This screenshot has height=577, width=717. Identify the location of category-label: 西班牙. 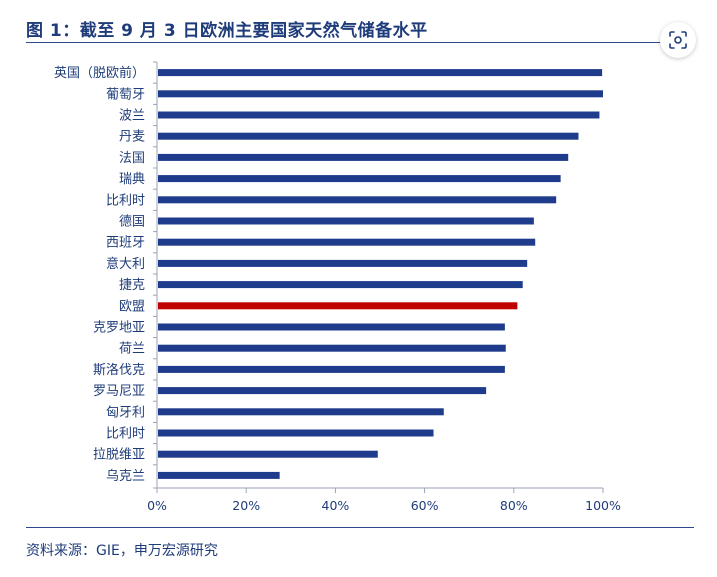
(125, 243).